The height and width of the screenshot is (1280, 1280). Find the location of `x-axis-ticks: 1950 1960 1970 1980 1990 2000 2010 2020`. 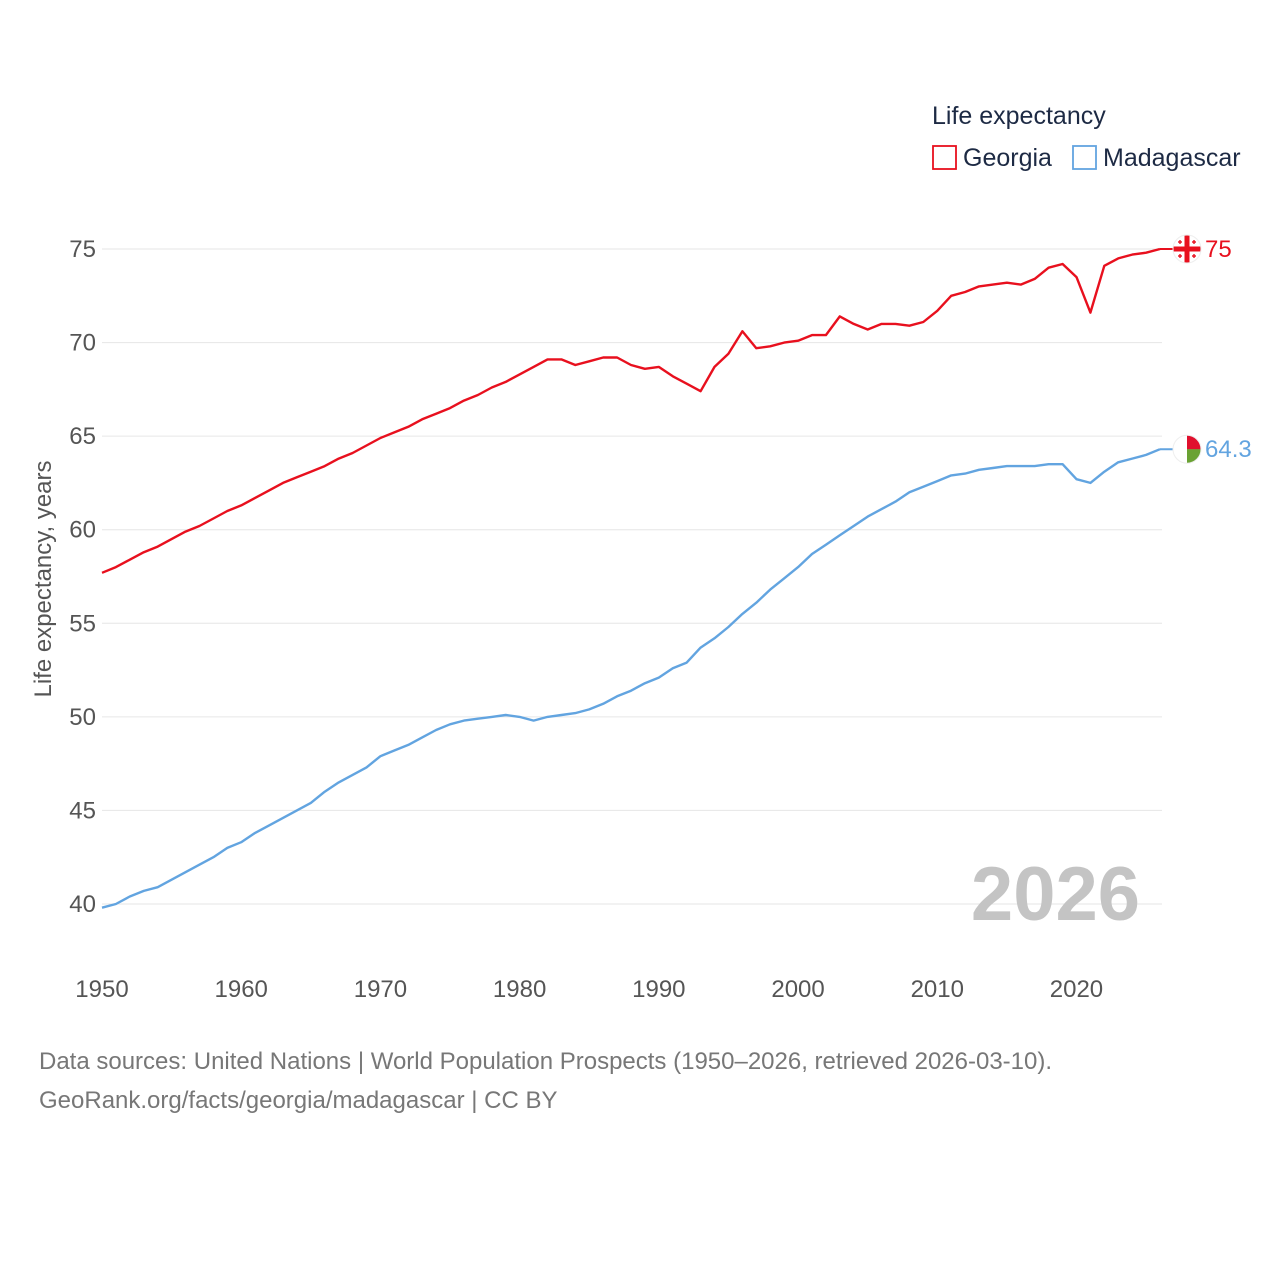

x-axis-ticks: 1950 1960 1970 1980 1990 2000 2010 2020 is located at coordinates (589, 989).